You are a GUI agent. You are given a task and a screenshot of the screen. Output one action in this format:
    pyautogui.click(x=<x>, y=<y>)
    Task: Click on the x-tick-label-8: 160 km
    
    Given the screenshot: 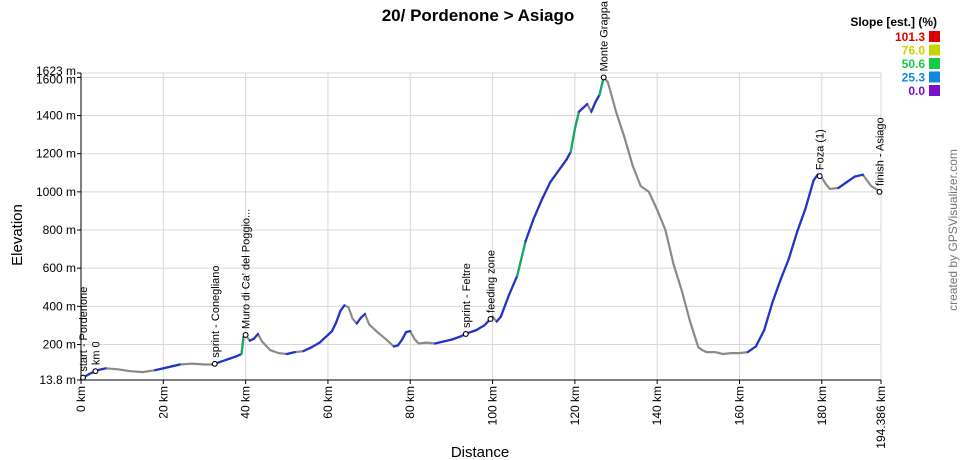 What is the action you would take?
    pyautogui.click(x=739, y=405)
    